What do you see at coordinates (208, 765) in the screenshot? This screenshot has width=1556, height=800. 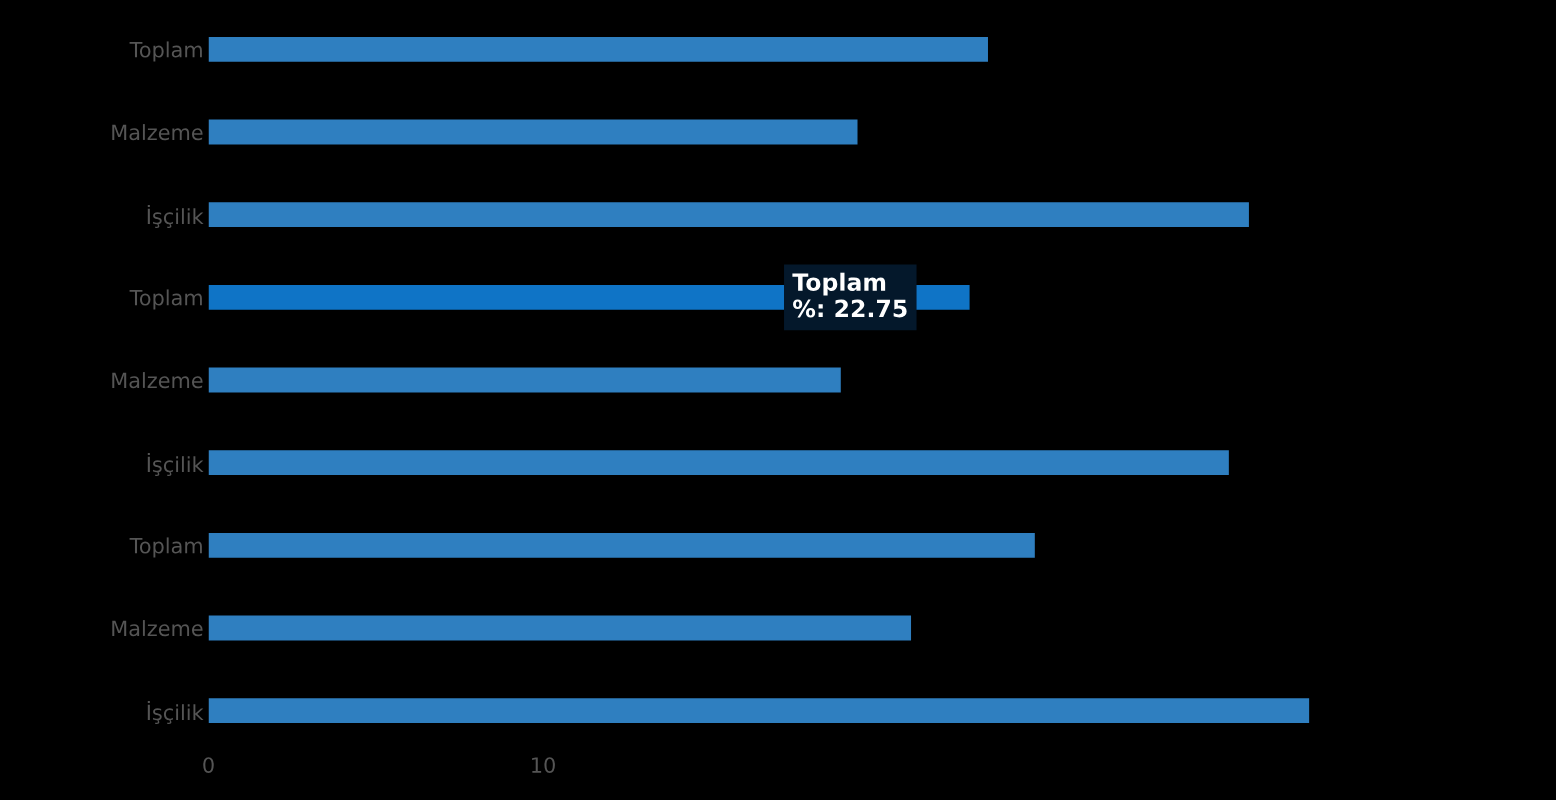 I see `x-tick-label: 0` at bounding box center [208, 765].